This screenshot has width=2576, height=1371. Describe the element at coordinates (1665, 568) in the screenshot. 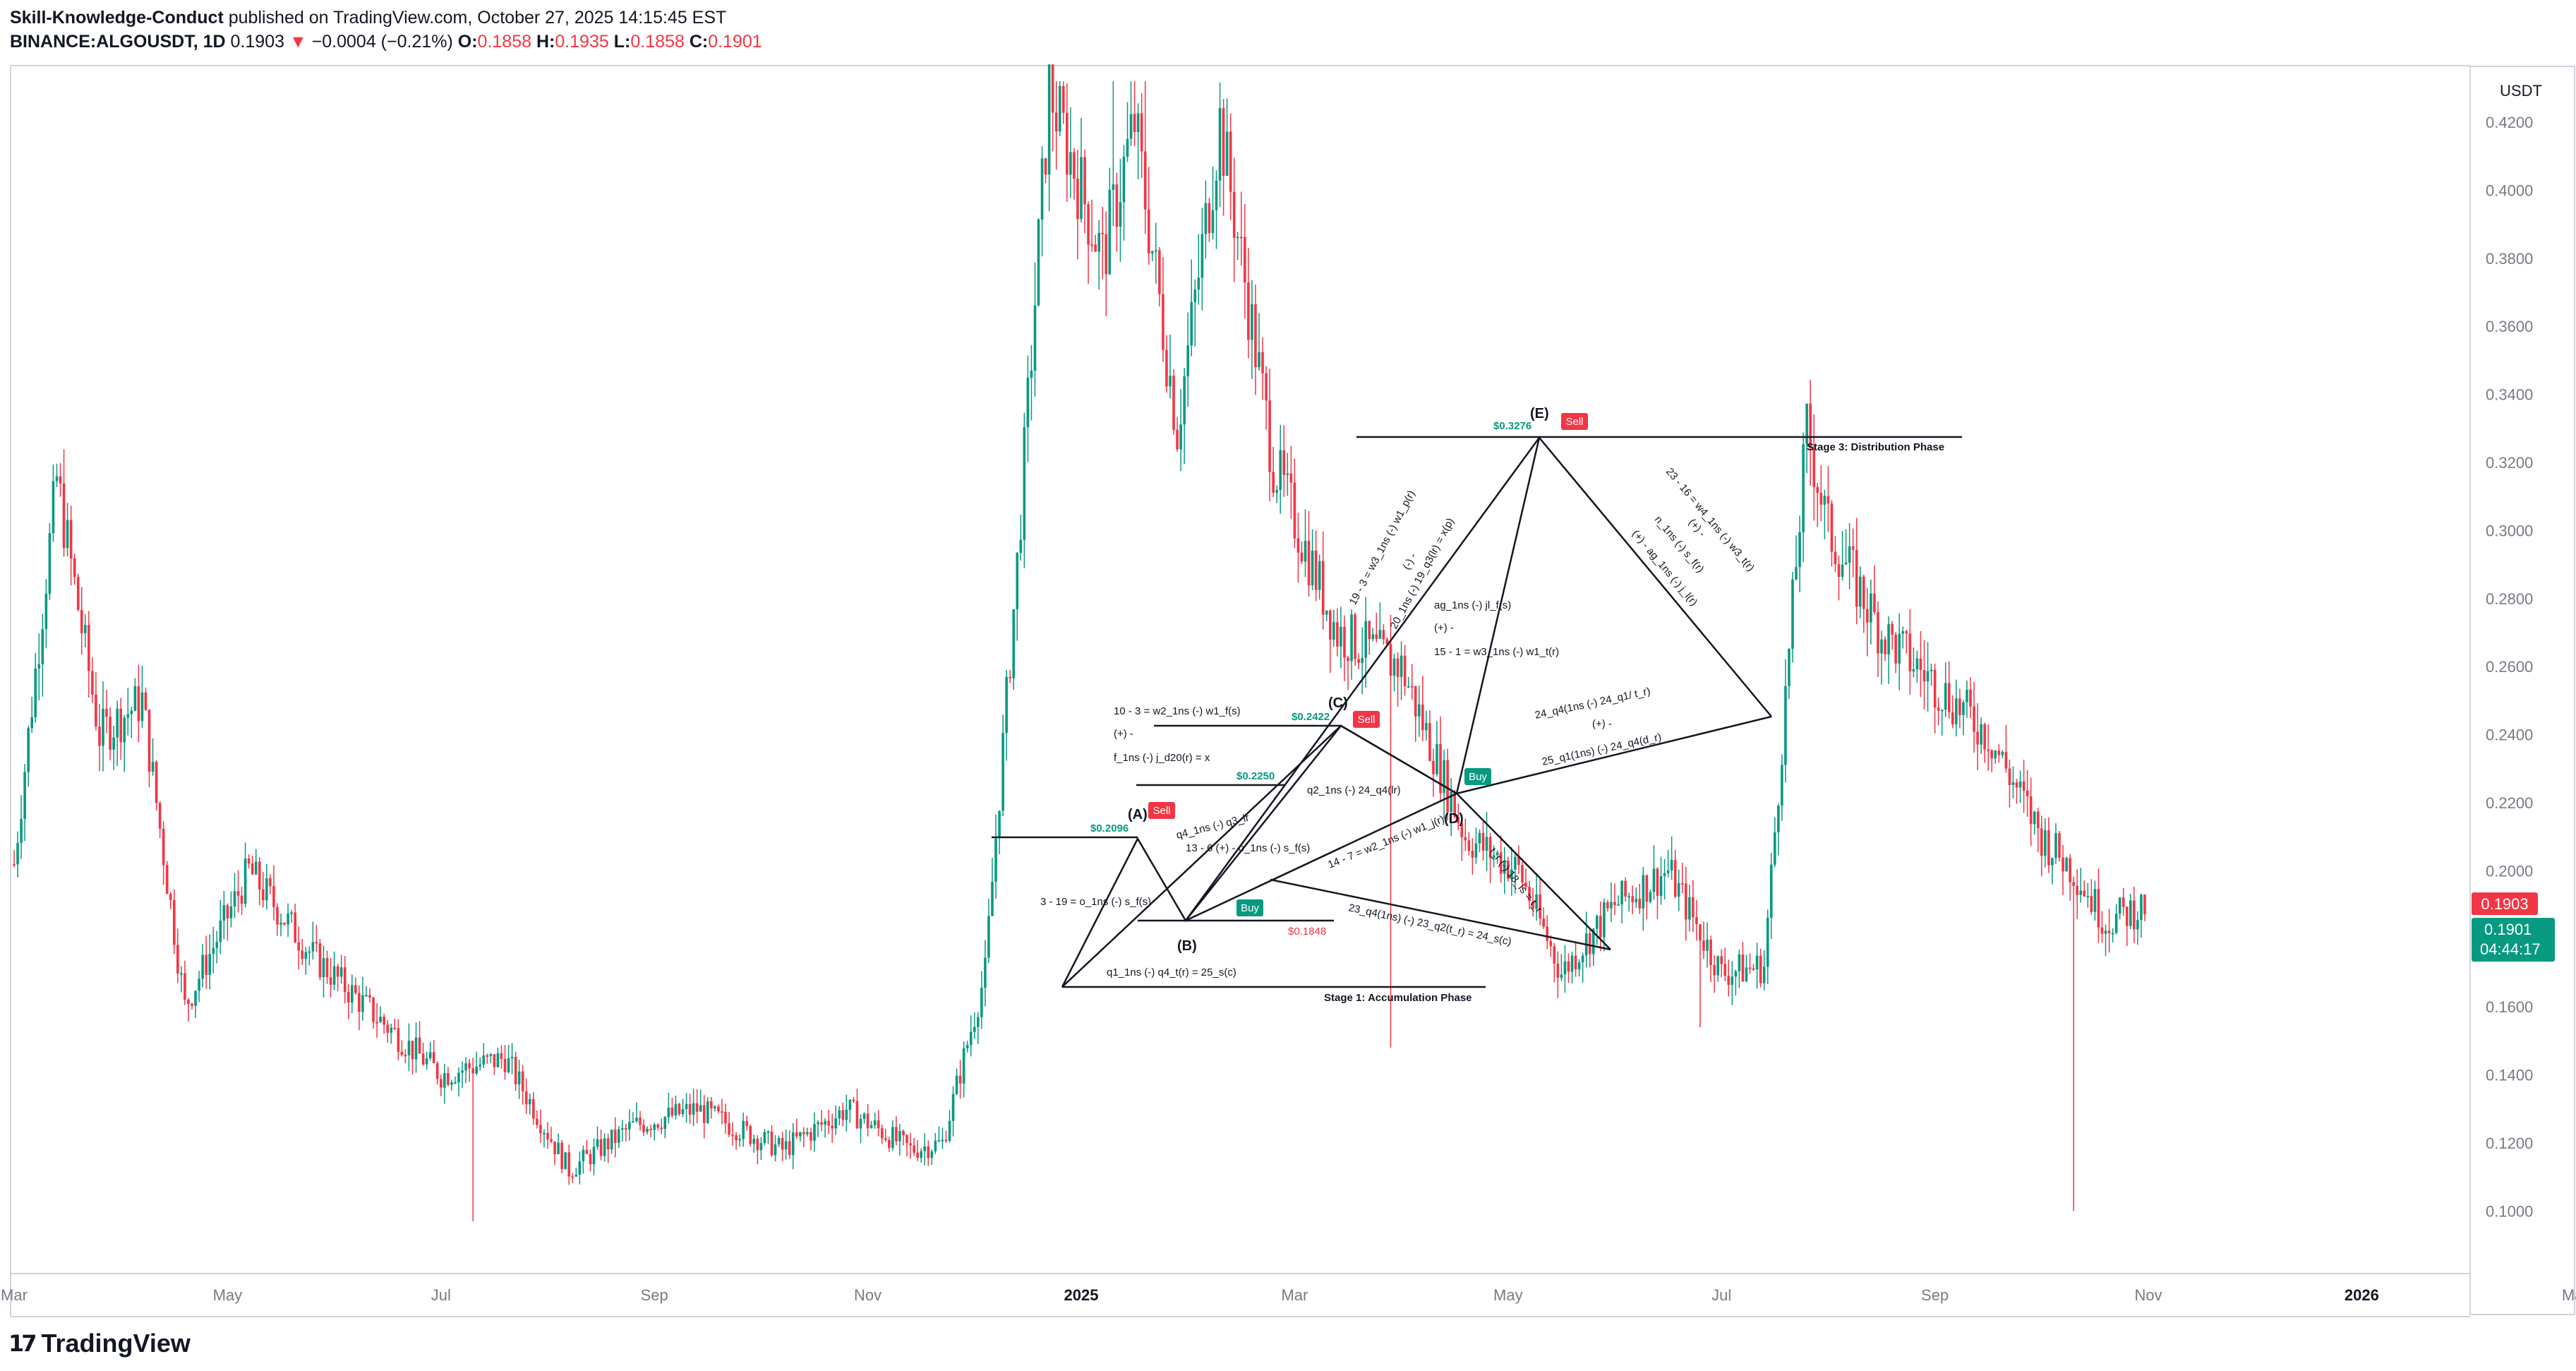

I see `eq-ag2: (+) - ag_1ns (-) j_l(r)` at that location.